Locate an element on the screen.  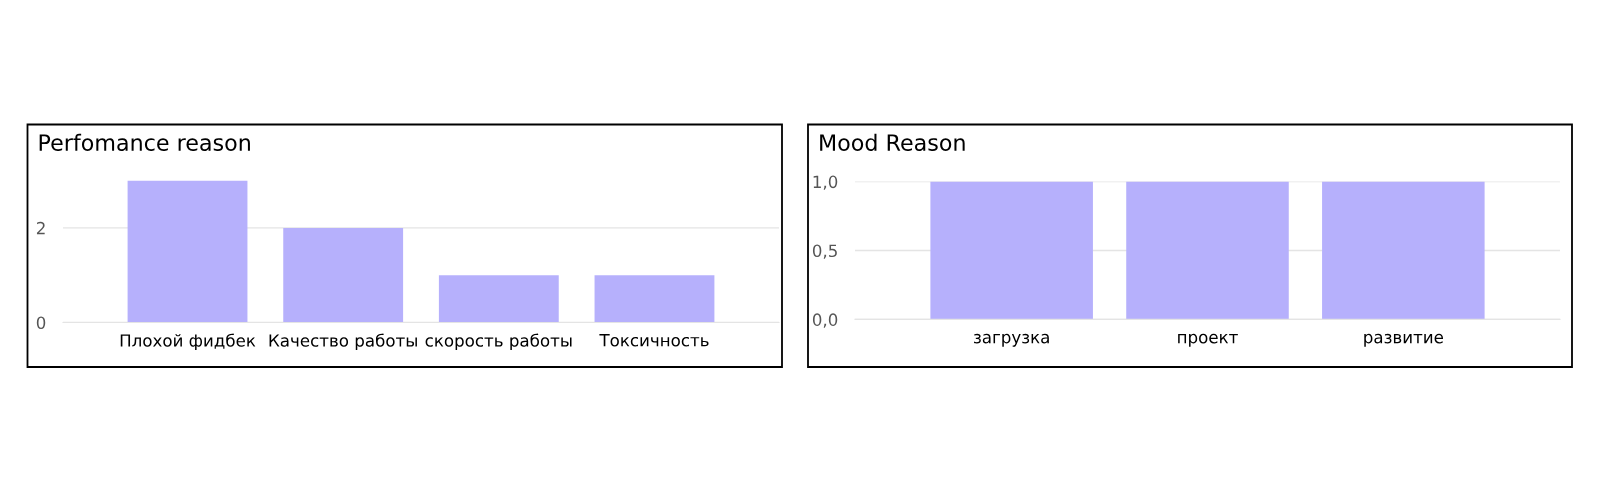
y-tick-label: 2 is located at coordinates (40, 228).